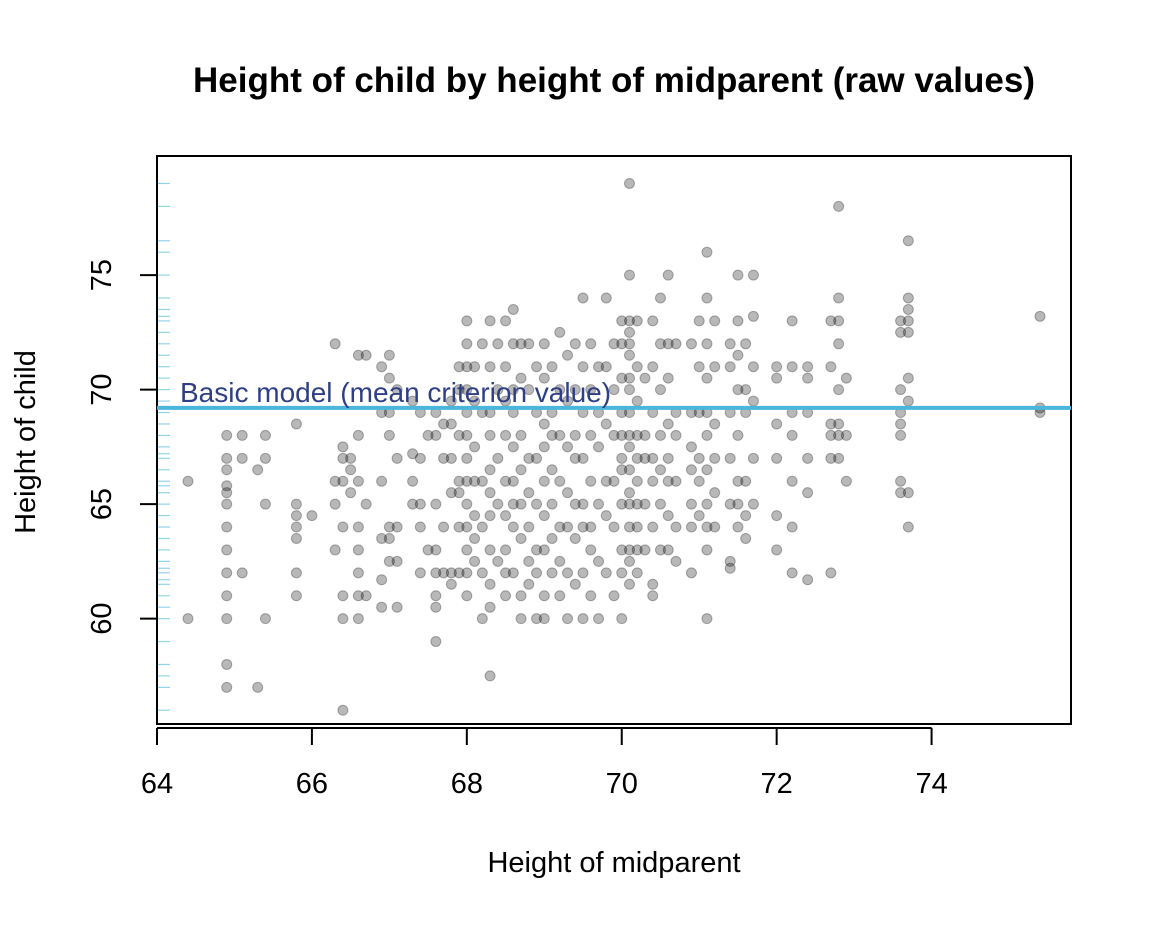 This screenshot has height=926, width=1152. Describe the element at coordinates (122, 447) in the screenshot. I see `y-axis: 60 65 70 75` at that location.